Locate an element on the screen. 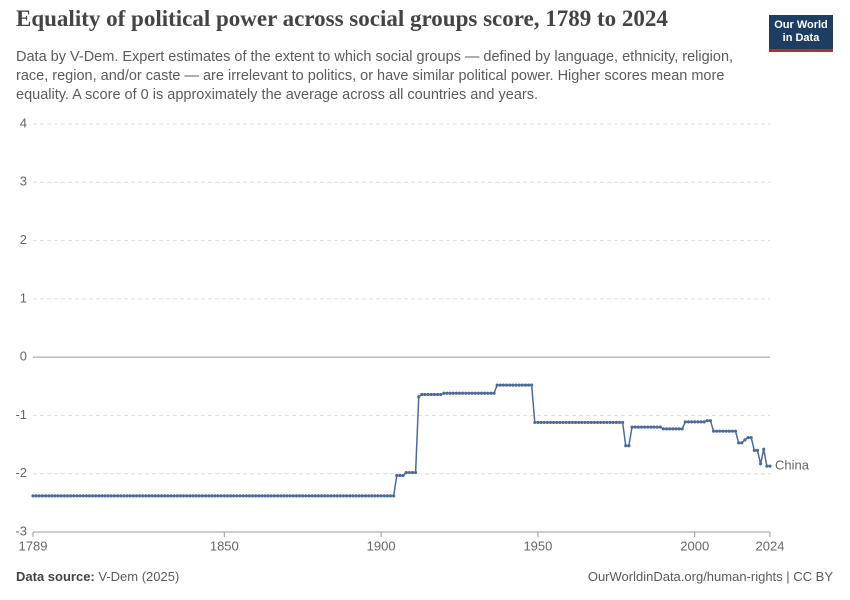  footer-link: OurWorldinData.org/human-rights | CC BY is located at coordinates (710, 576).